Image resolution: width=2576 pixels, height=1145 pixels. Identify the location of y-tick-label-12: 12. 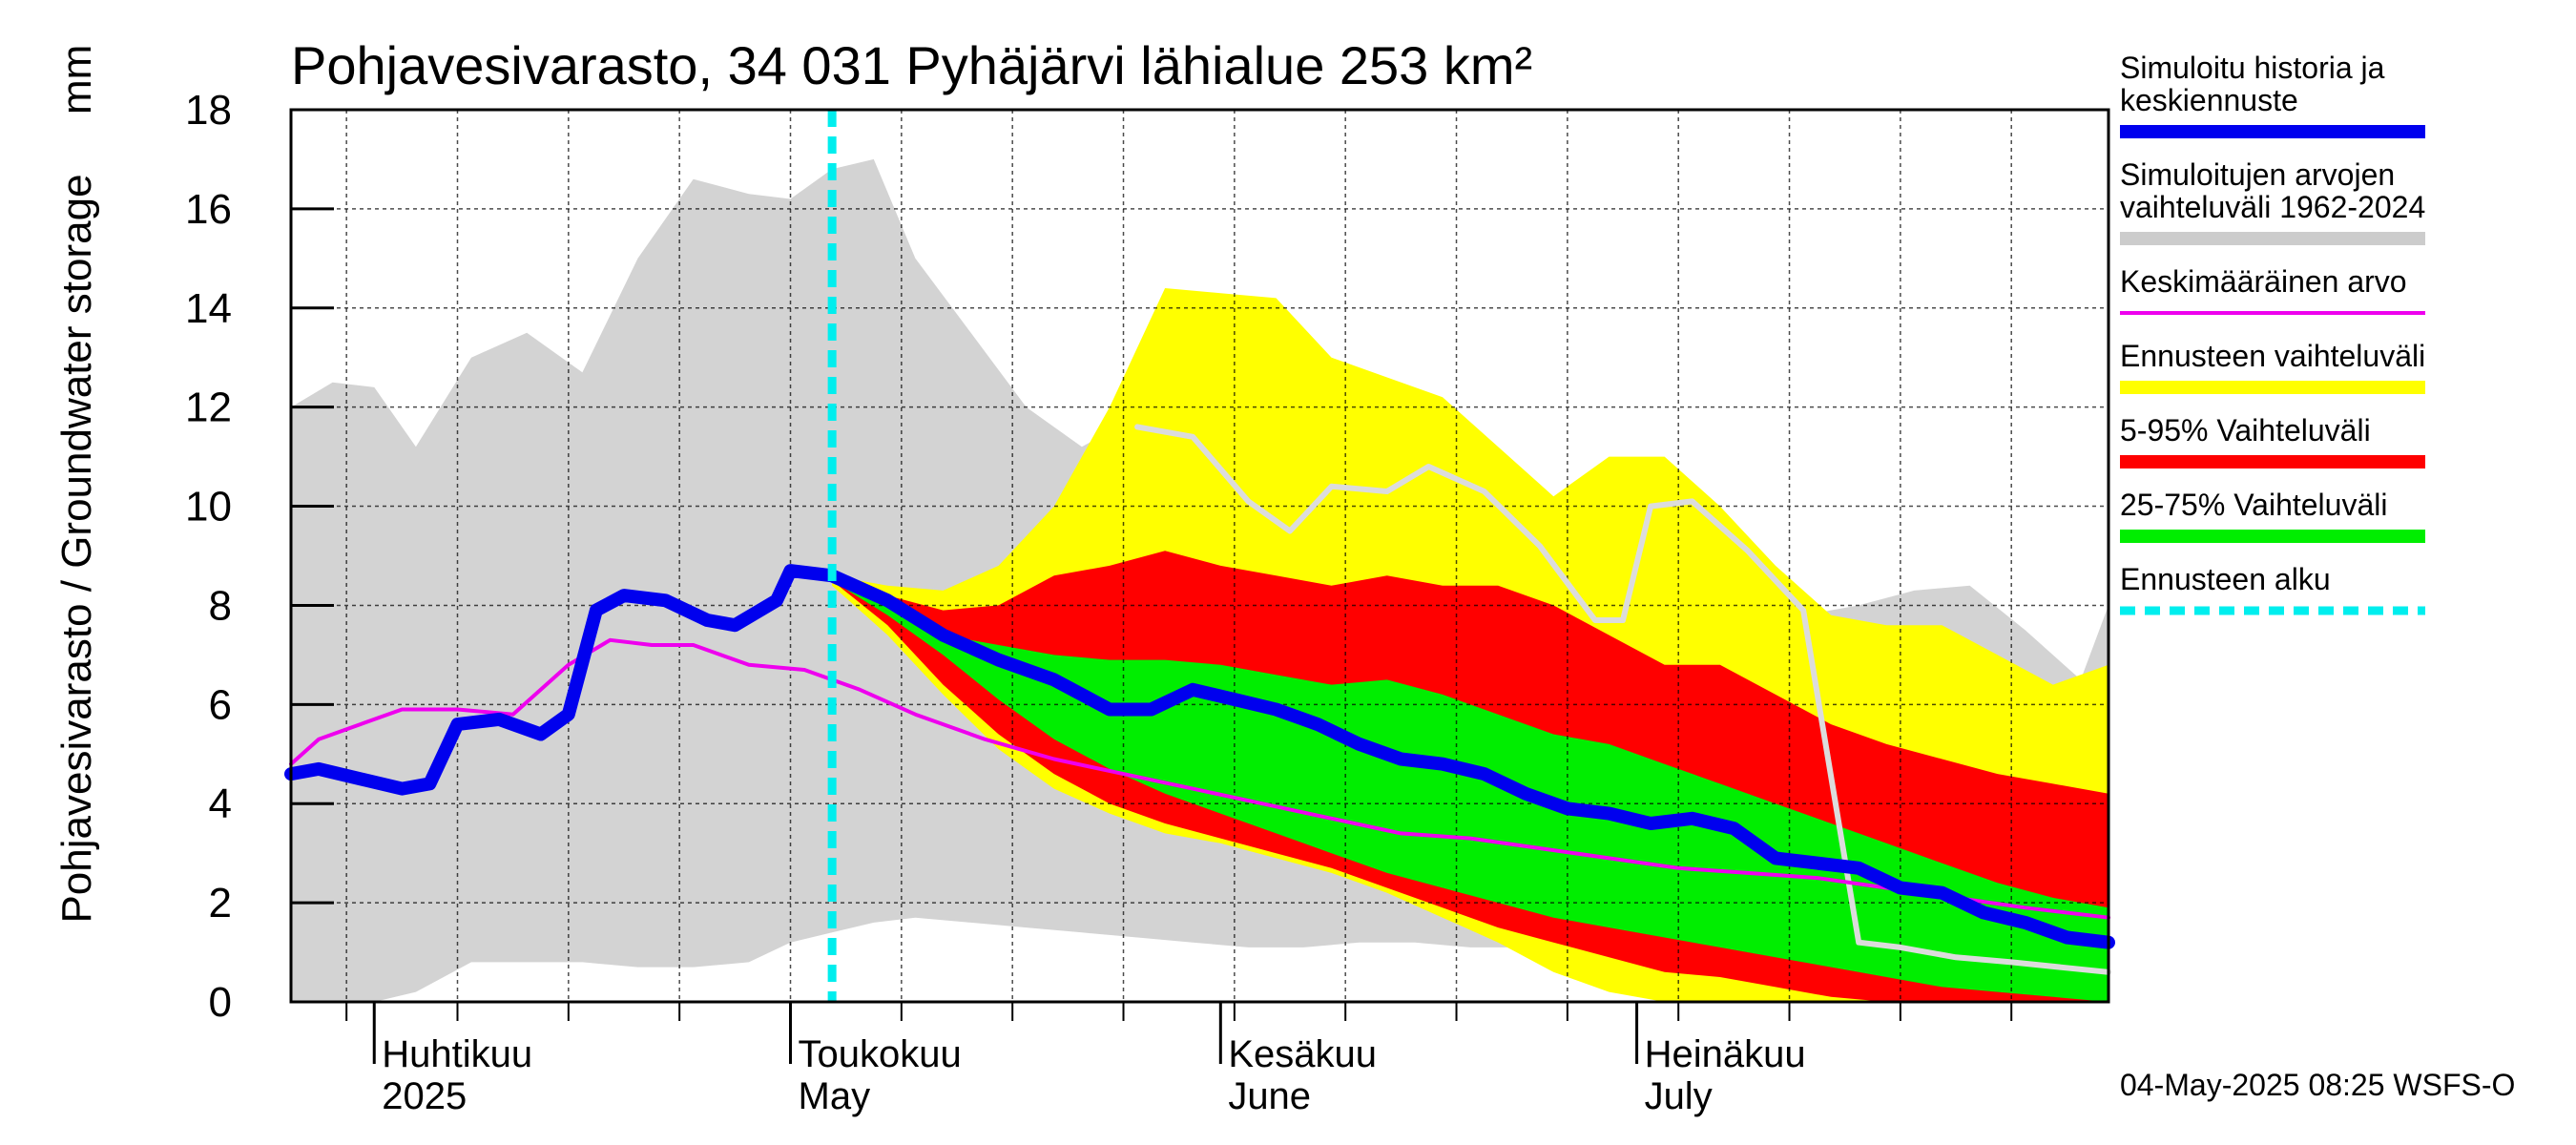
(208, 408).